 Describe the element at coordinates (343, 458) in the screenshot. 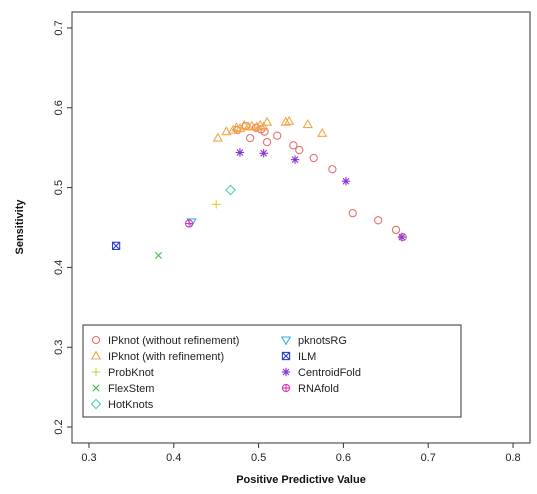

I see `x-tick-label: 0.6` at that location.